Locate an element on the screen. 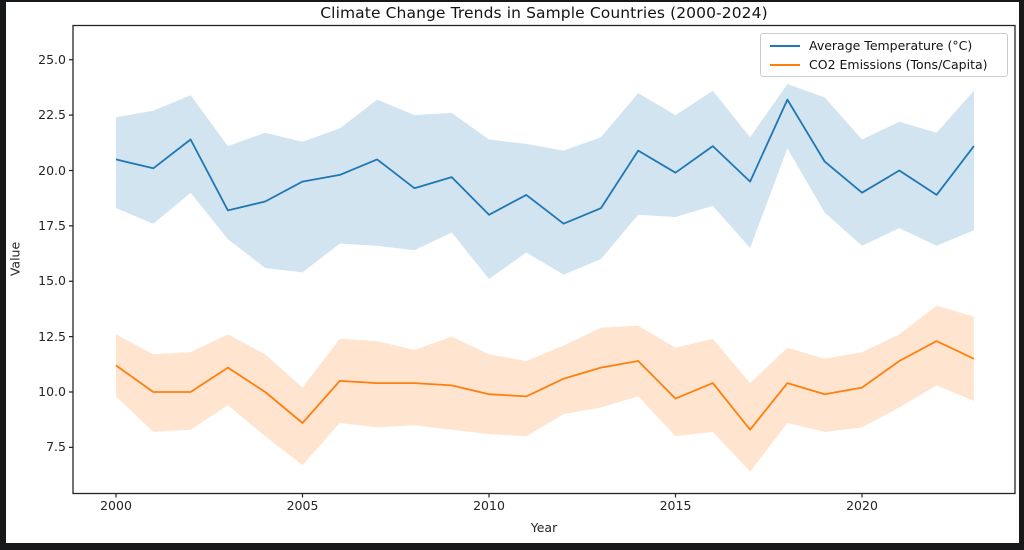 The image size is (1024, 550). co2-line-swatch is located at coordinates (785, 64).